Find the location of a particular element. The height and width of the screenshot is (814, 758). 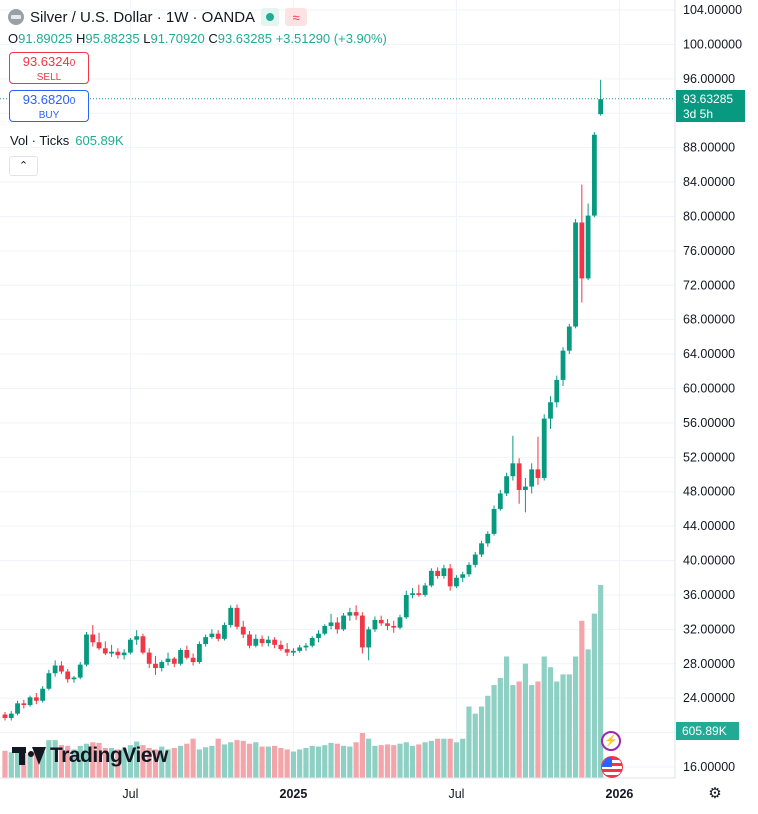

sell-label: SELL is located at coordinates (49, 77).